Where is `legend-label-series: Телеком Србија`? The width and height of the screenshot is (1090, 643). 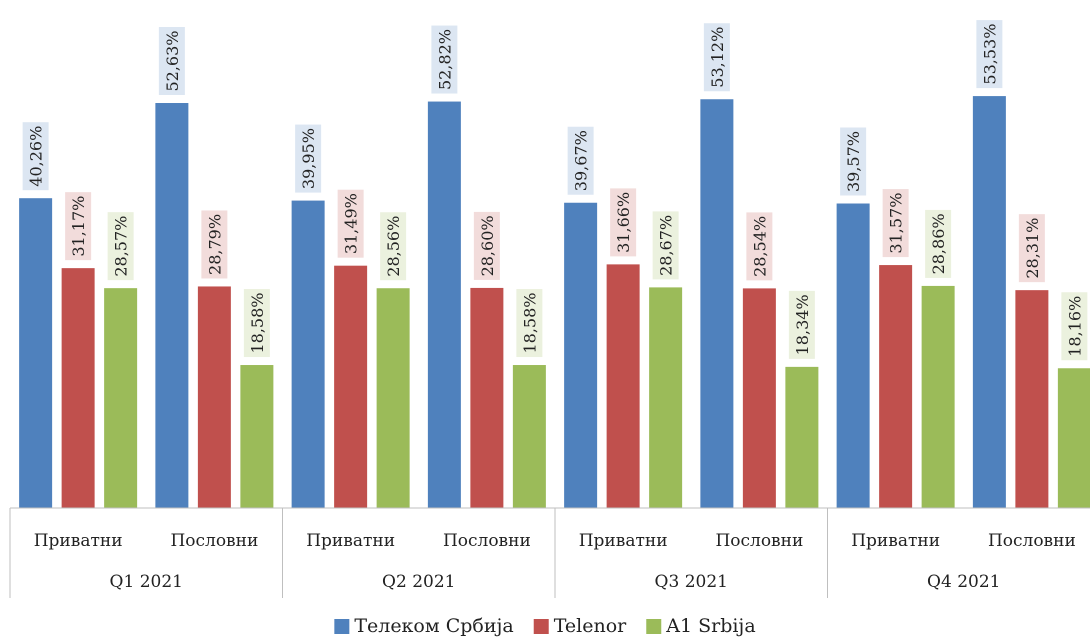
legend-label-series: Телеком Србија is located at coordinates (433, 626).